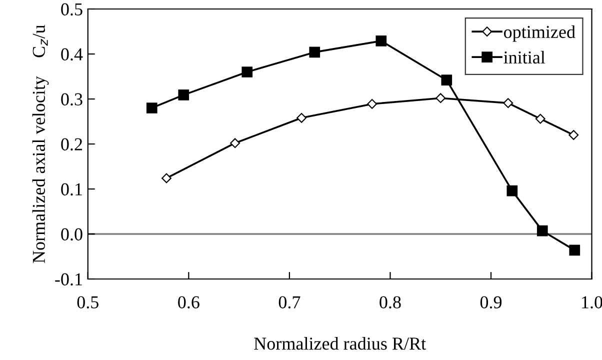  Describe the element at coordinates (71, 99) in the screenshot. I see `y-tick-label: 0.3` at that location.